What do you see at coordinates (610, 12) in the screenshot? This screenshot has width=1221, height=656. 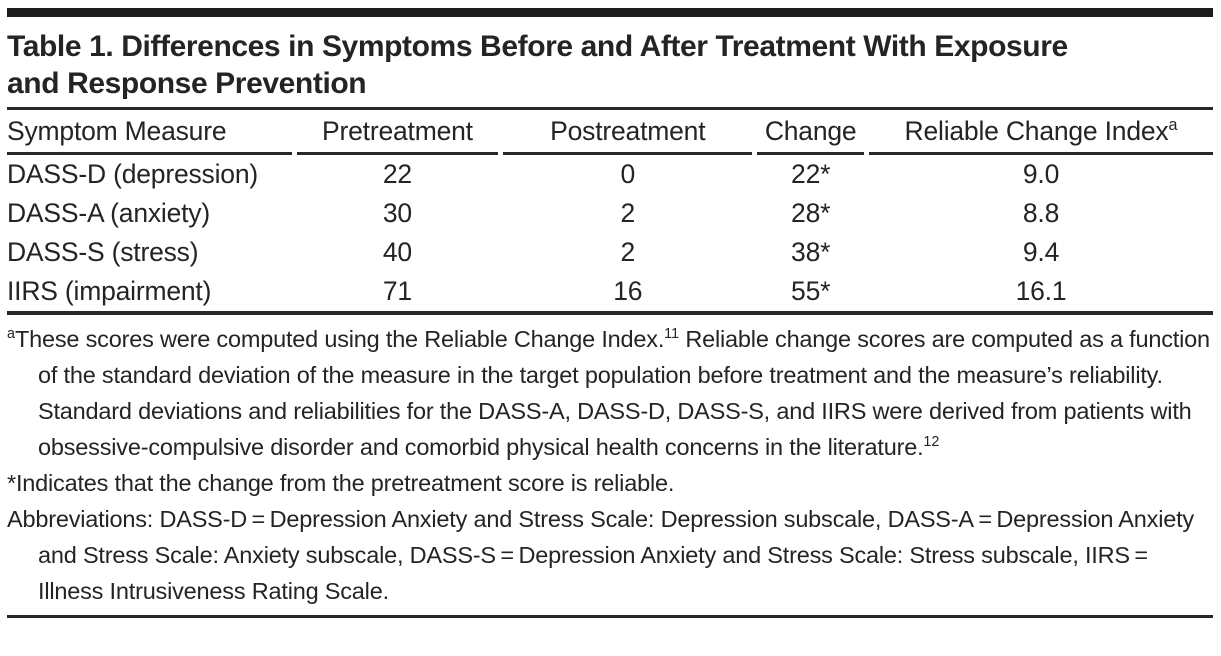 I see `top-rule-bar` at bounding box center [610, 12].